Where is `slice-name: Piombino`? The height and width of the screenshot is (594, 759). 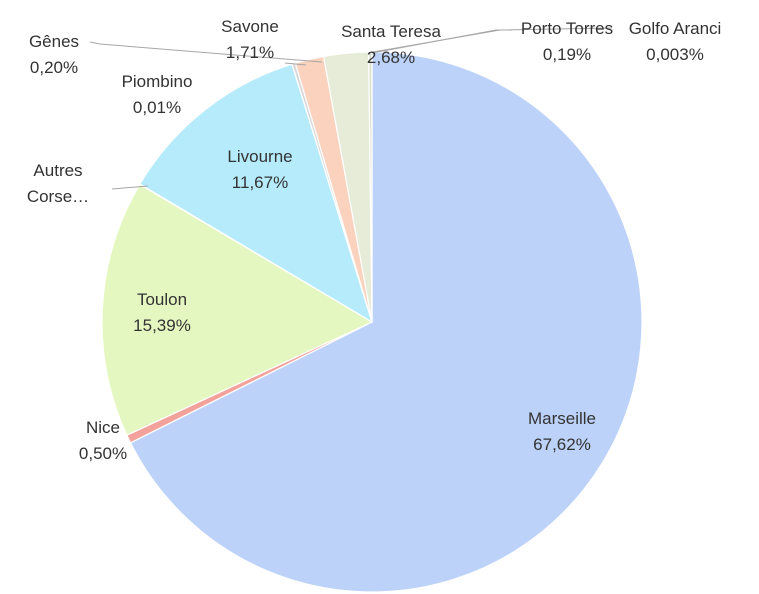 slice-name: Piombino is located at coordinates (157, 81).